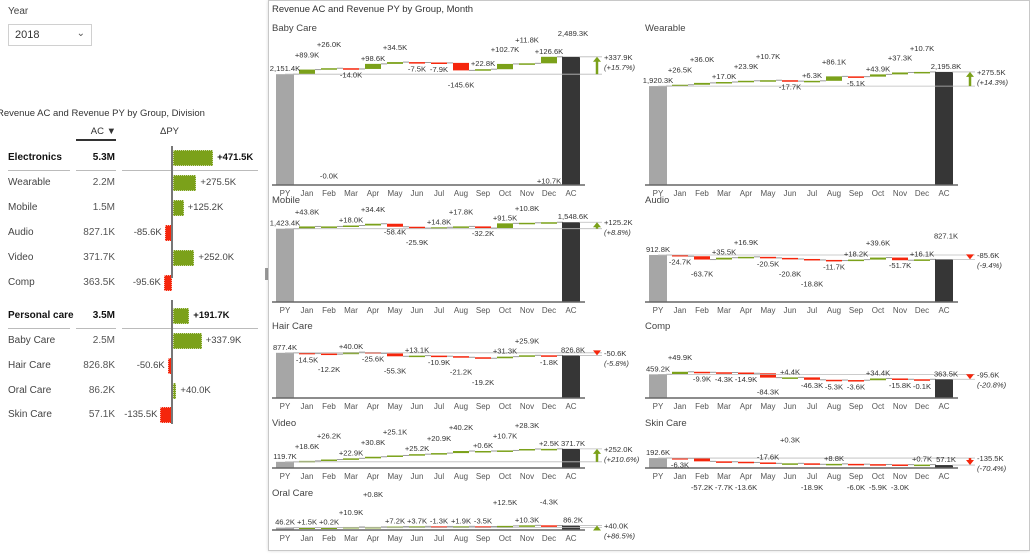  What do you see at coordinates (131, 208) in the screenshot?
I see `table-row: Mobile 1.5M +125.2K` at bounding box center [131, 208].